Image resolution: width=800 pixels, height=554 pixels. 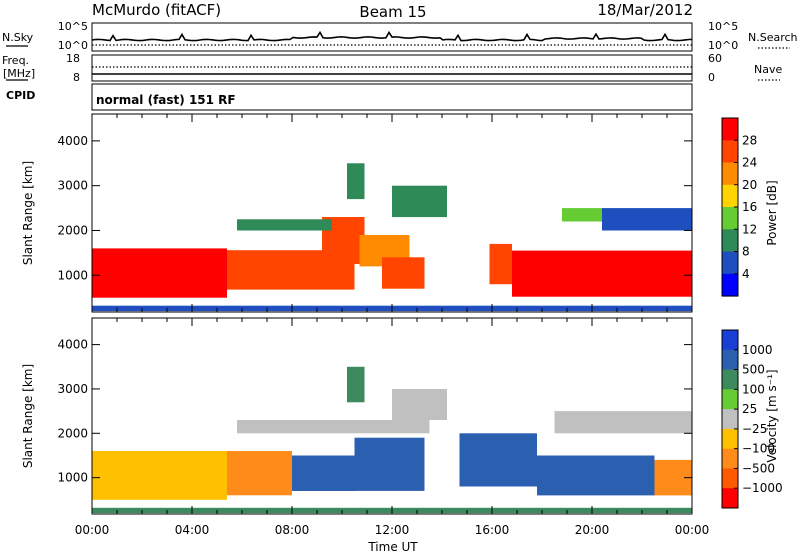 I want to click on x-tick-label: 04:00, so click(x=192, y=530).